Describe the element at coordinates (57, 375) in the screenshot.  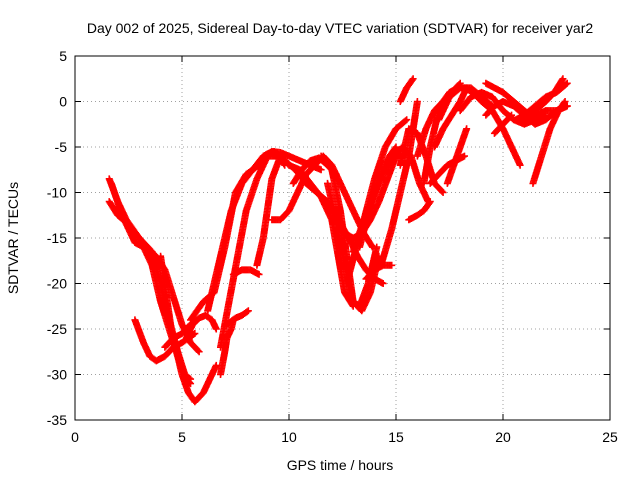
I see `y-tick-label: -30` at that location.